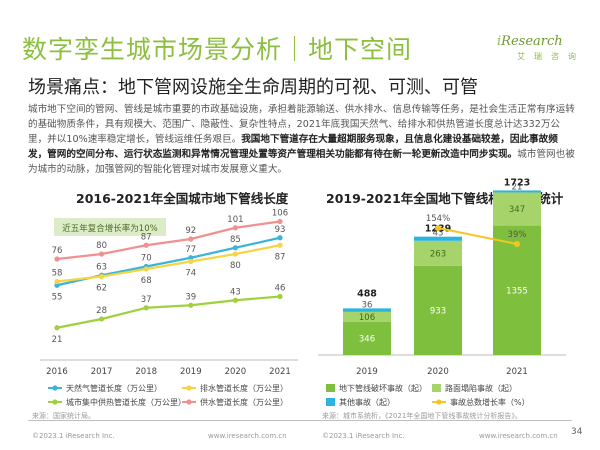  I want to click on left-value-label-1-5: 87, so click(280, 257).